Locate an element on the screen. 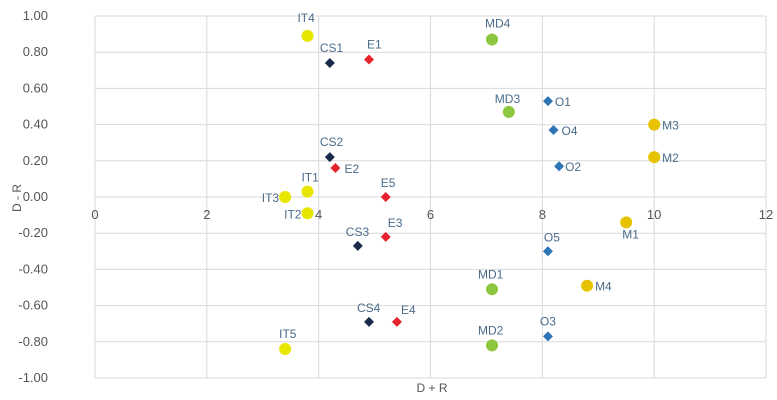 The height and width of the screenshot is (400, 777). point-label-it5: IT5 is located at coordinates (288, 334).